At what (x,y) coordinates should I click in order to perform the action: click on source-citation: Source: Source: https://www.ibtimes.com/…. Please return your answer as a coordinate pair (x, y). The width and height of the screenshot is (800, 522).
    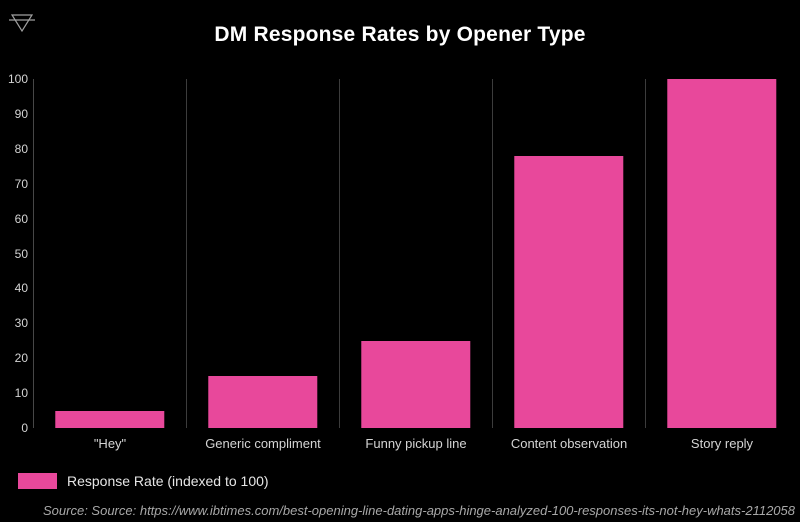
    Looking at the image, I should click on (419, 510).